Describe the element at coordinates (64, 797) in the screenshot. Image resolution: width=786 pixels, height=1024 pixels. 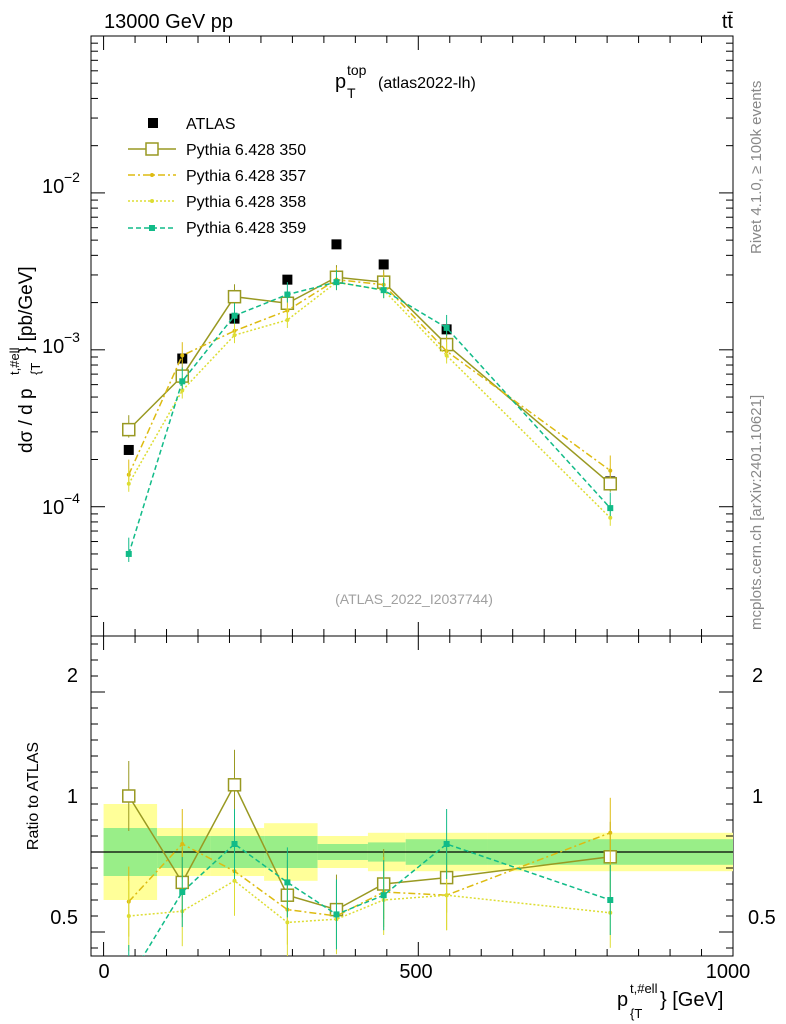
I see `ratio-ytick-labels-left: 2 1 0.5` at that location.